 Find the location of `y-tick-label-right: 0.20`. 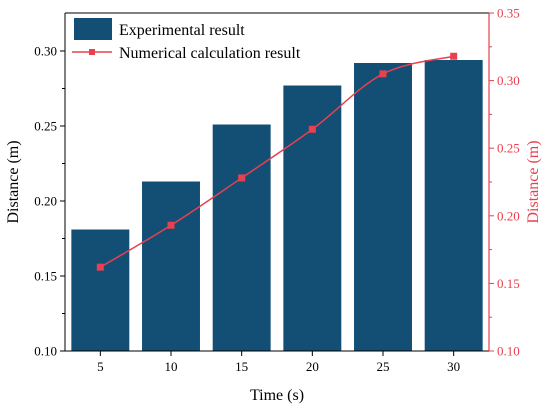

y-tick-label-right: 0.20 is located at coordinates (508, 215).